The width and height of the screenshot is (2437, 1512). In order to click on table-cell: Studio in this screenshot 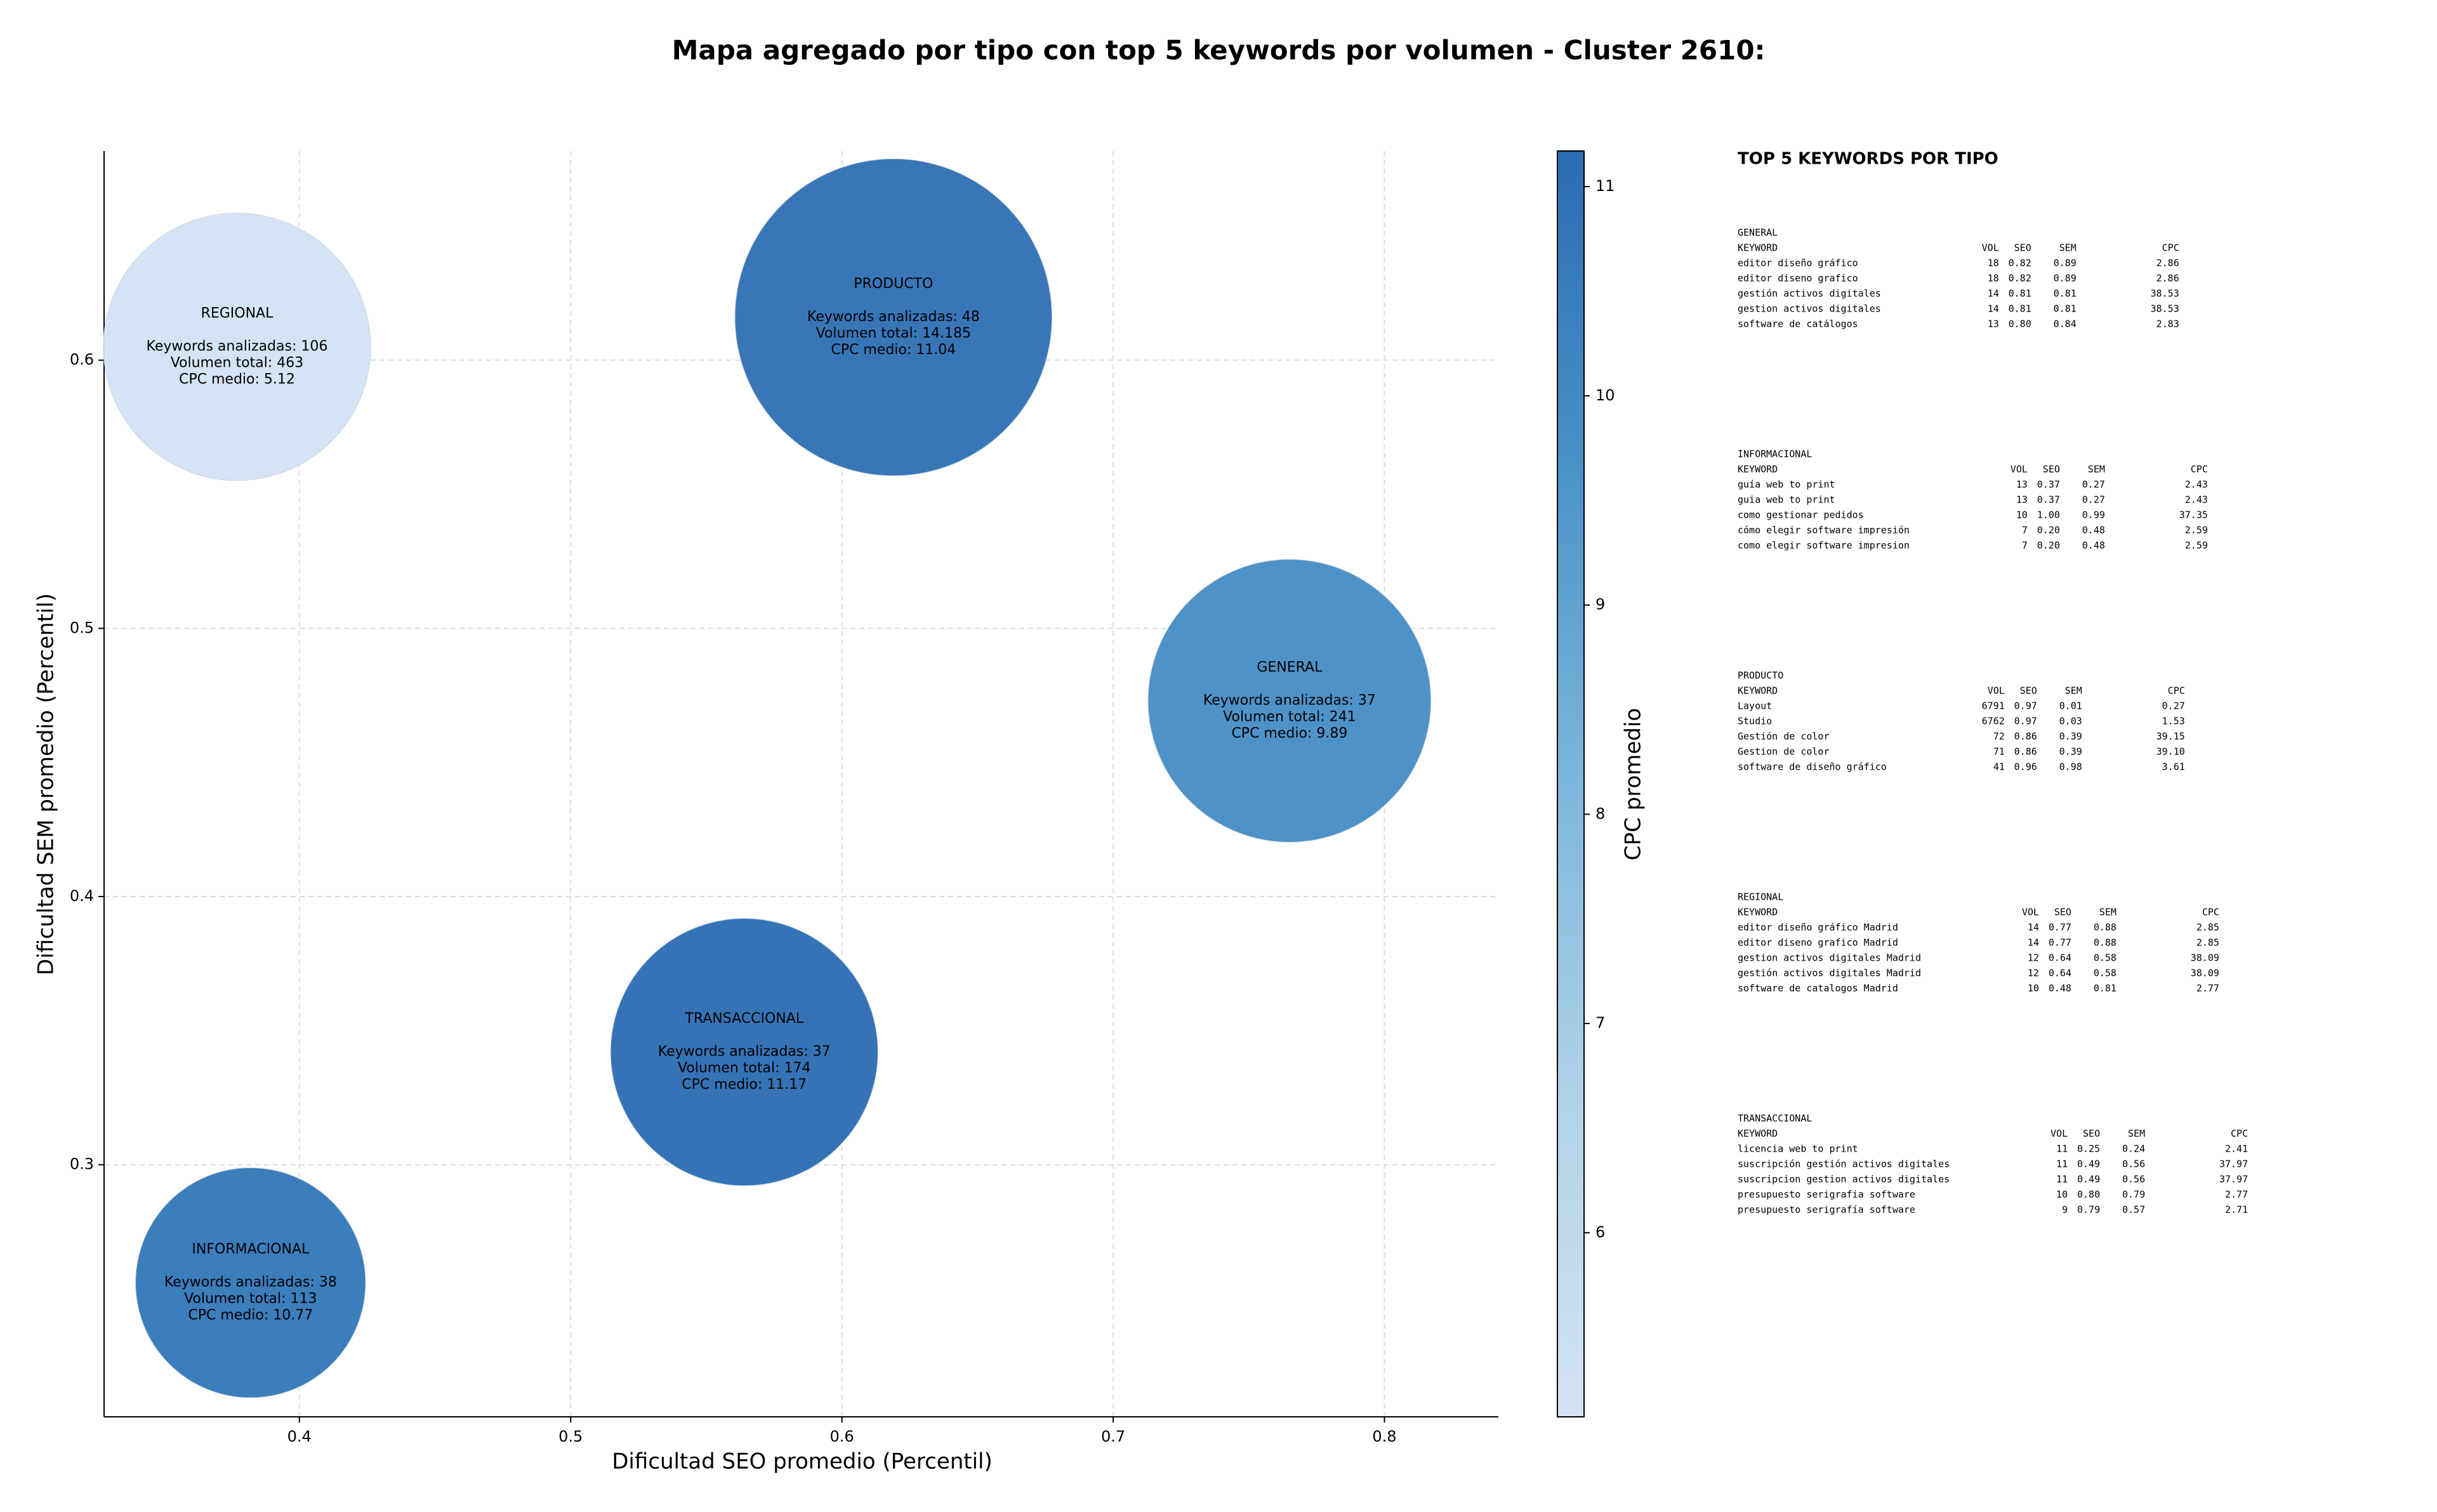, I will do `click(1755, 721)`.